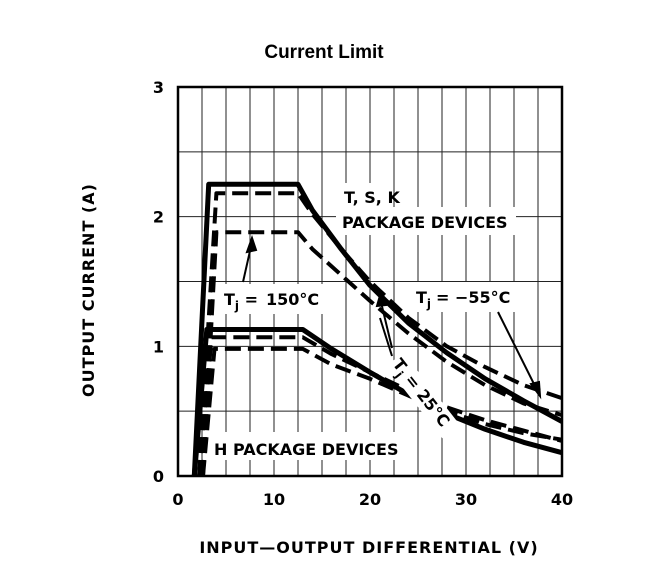 The image size is (657, 571). Describe the element at coordinates (473, 297) in the screenshot. I see `annotation-tj-minus55: = −55°C` at that location.